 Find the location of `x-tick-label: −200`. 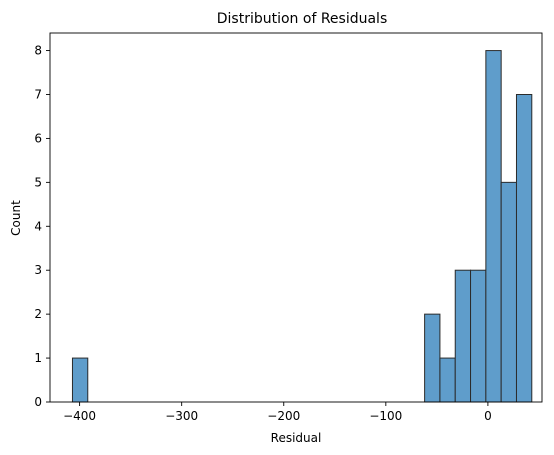

x-tick-label: −200 is located at coordinates (283, 416).